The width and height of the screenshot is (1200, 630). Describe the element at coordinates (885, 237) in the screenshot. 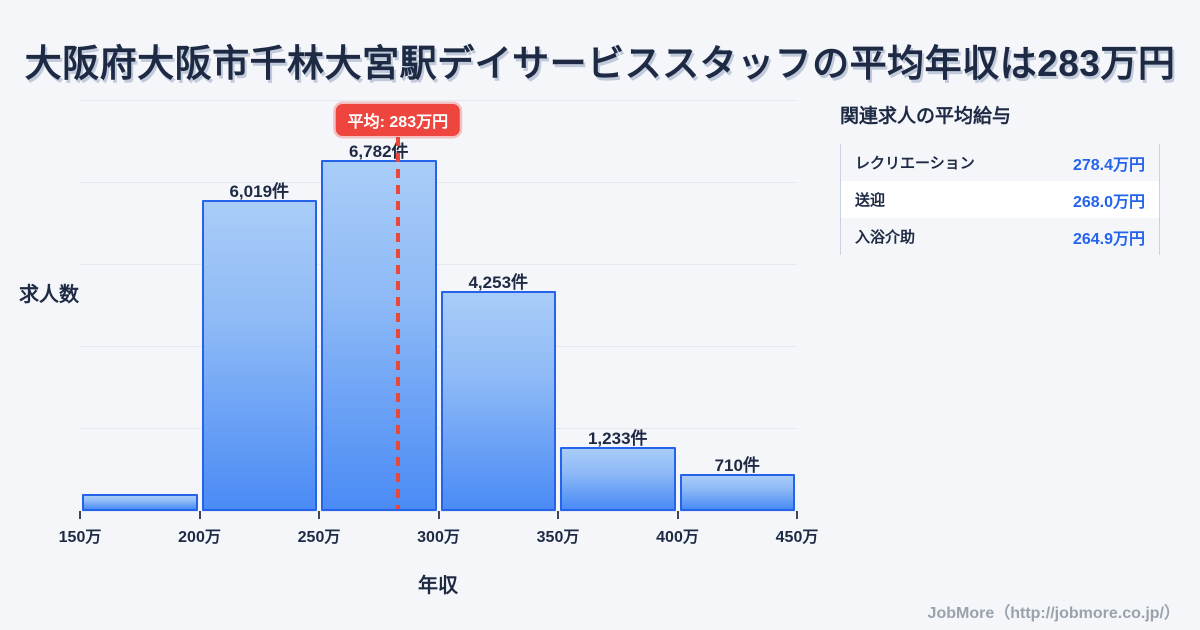

I see `job-type-label: 入浴介助` at that location.